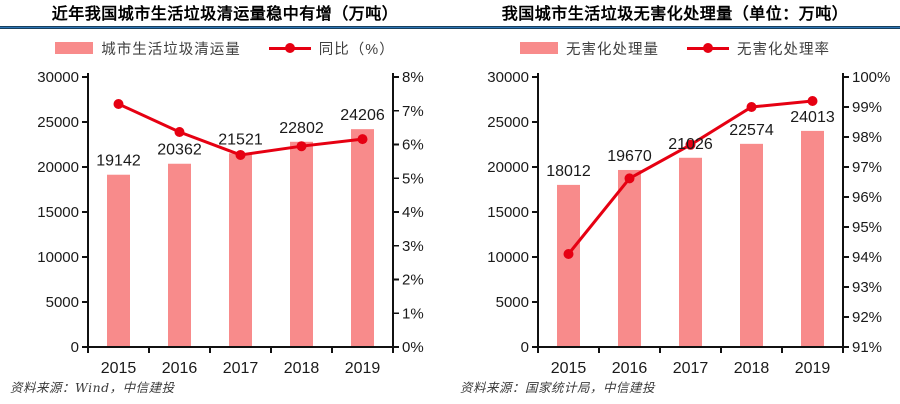 Image resolution: width=900 pixels, height=404 pixels. What do you see at coordinates (413, 111) in the screenshot?
I see `right-axis-tick-label: 7%` at bounding box center [413, 111].